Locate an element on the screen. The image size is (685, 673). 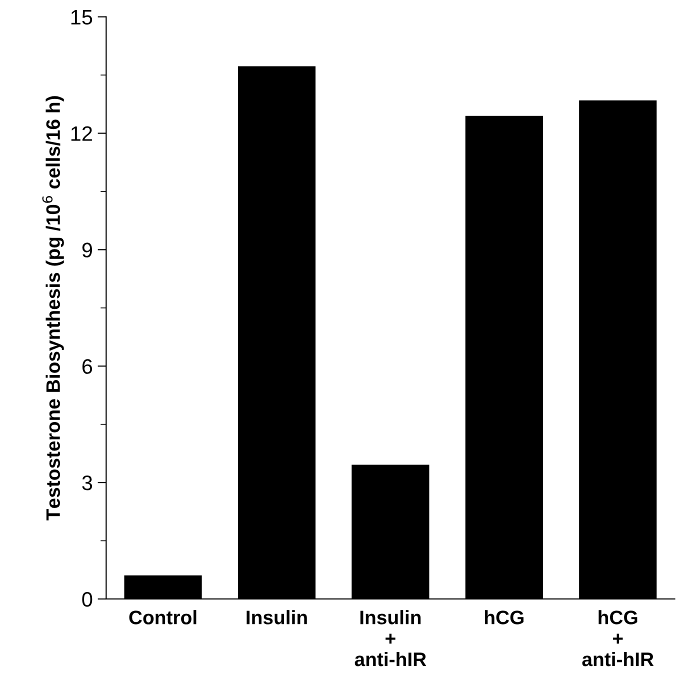
x-tick-label: hCG is located at coordinates (504, 617).